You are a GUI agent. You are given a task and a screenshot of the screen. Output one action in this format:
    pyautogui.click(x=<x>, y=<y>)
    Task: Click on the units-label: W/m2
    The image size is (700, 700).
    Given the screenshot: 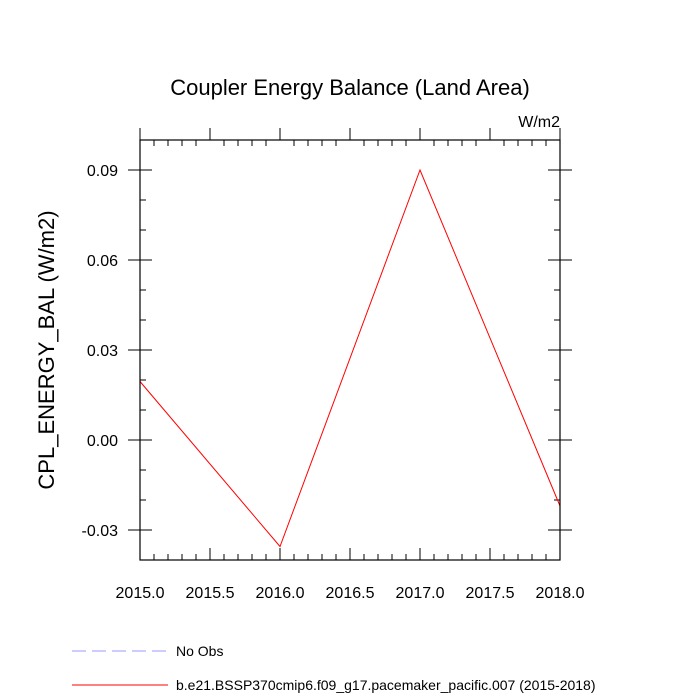 What is the action you would take?
    pyautogui.click(x=539, y=122)
    